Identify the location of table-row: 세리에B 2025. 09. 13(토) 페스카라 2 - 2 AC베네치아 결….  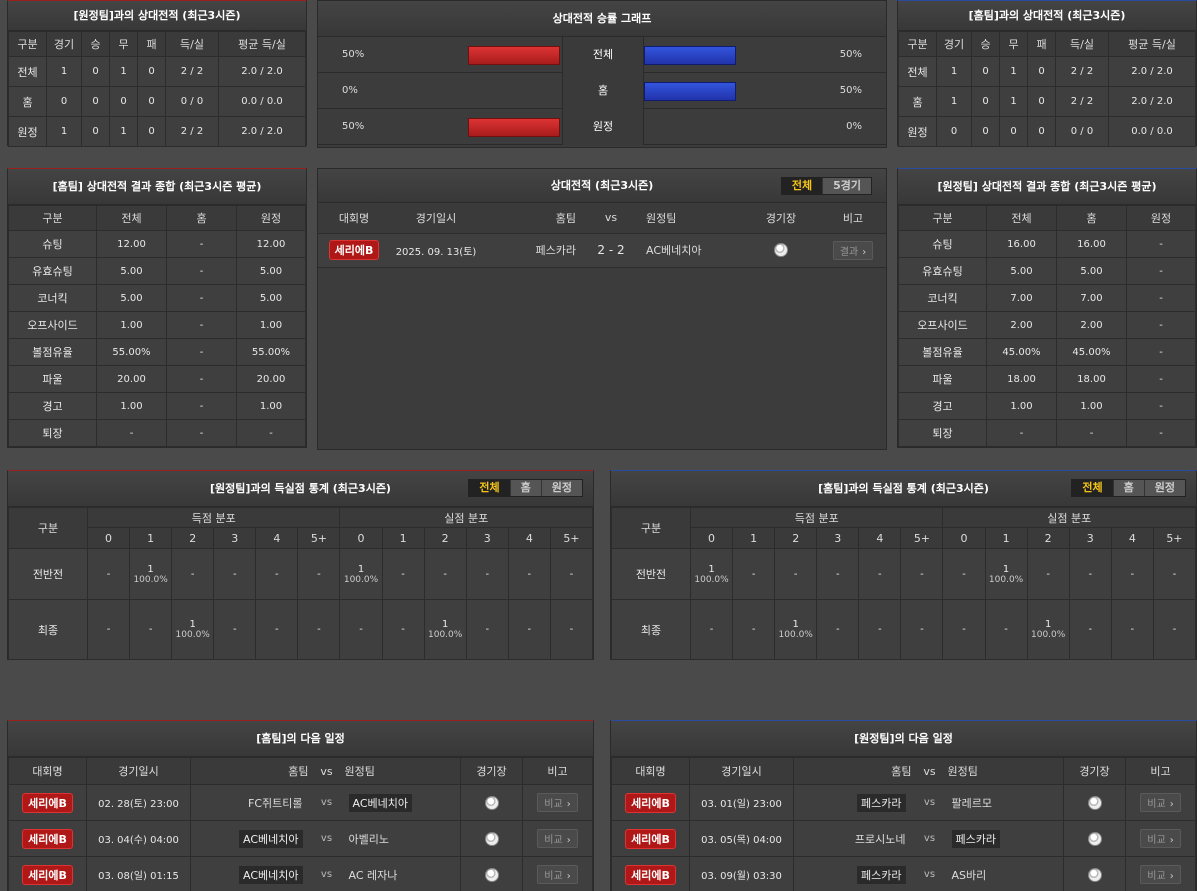
(602, 250).